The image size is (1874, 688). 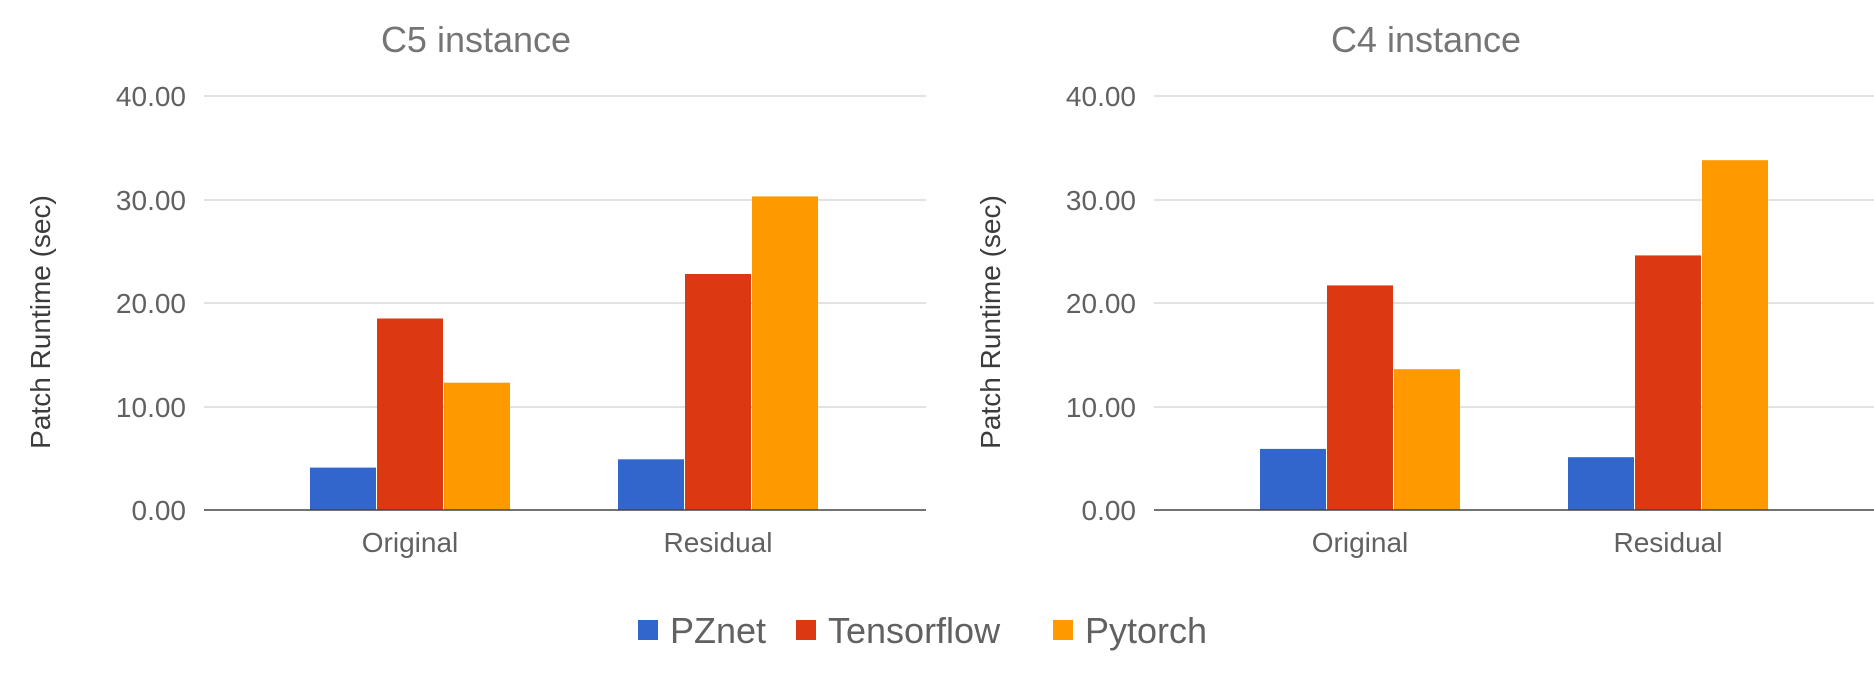 I want to click on legend-label: Pytorch, so click(x=1146, y=630).